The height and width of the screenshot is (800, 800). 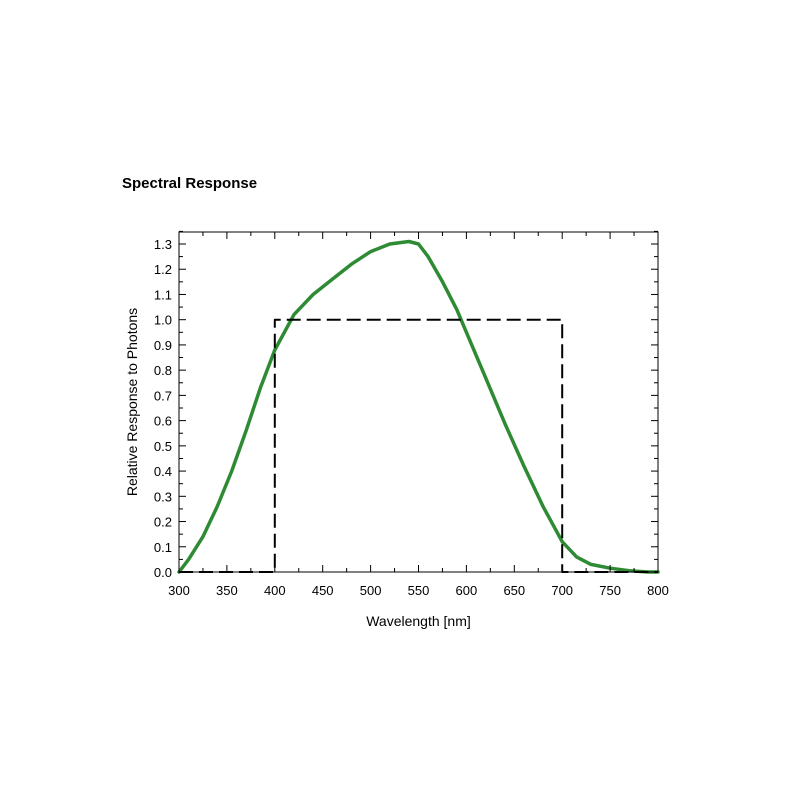 What do you see at coordinates (514, 590) in the screenshot?
I see `x-tick-label: 650` at bounding box center [514, 590].